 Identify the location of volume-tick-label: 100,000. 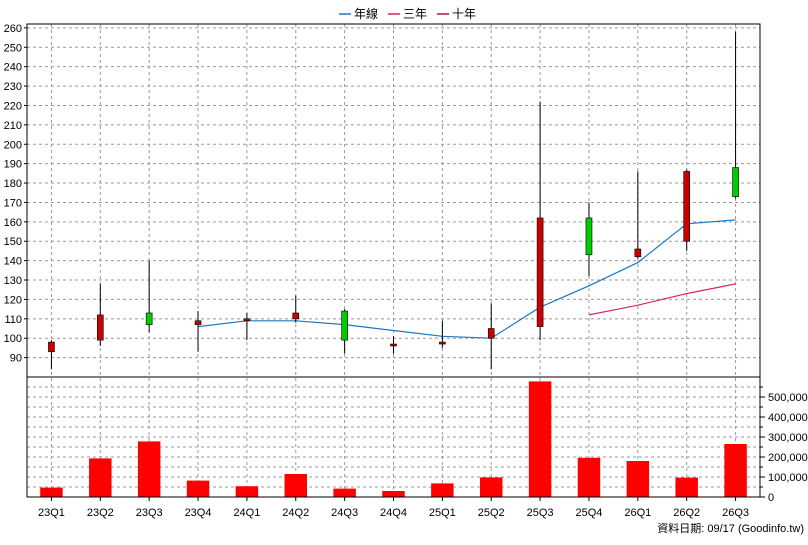
(788, 478).